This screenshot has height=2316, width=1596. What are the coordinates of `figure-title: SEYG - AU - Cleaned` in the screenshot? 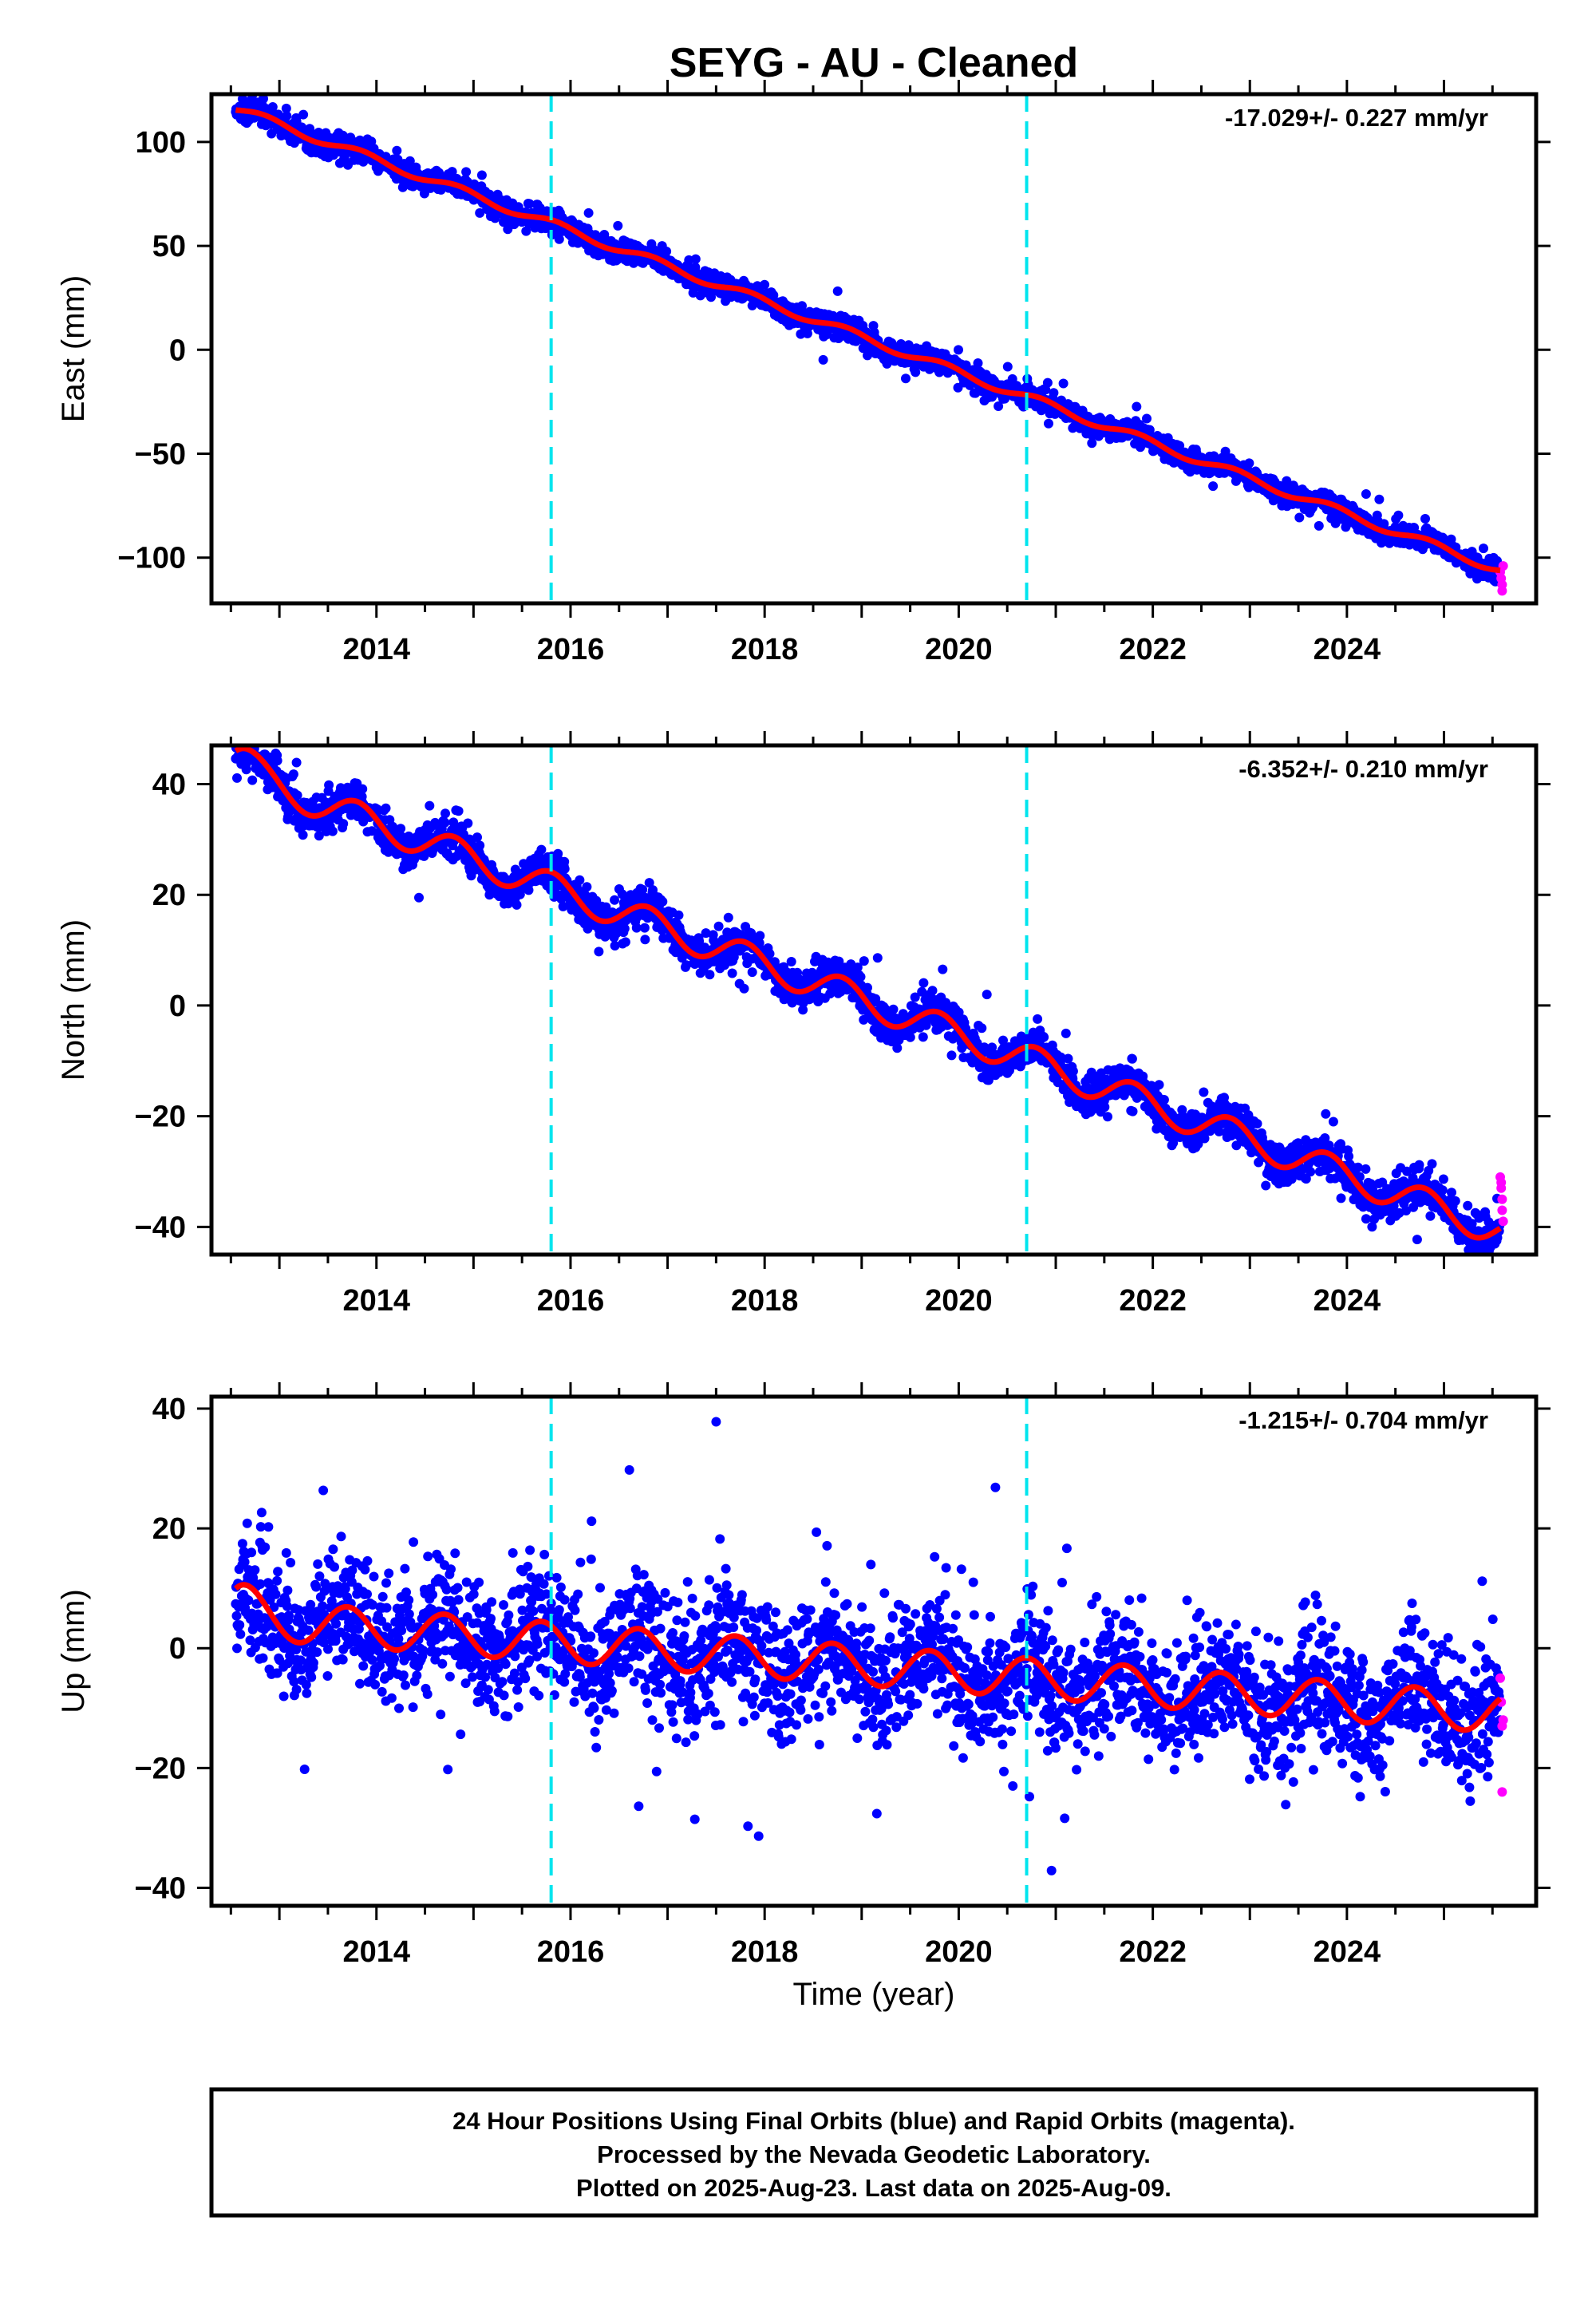 It's located at (874, 63).